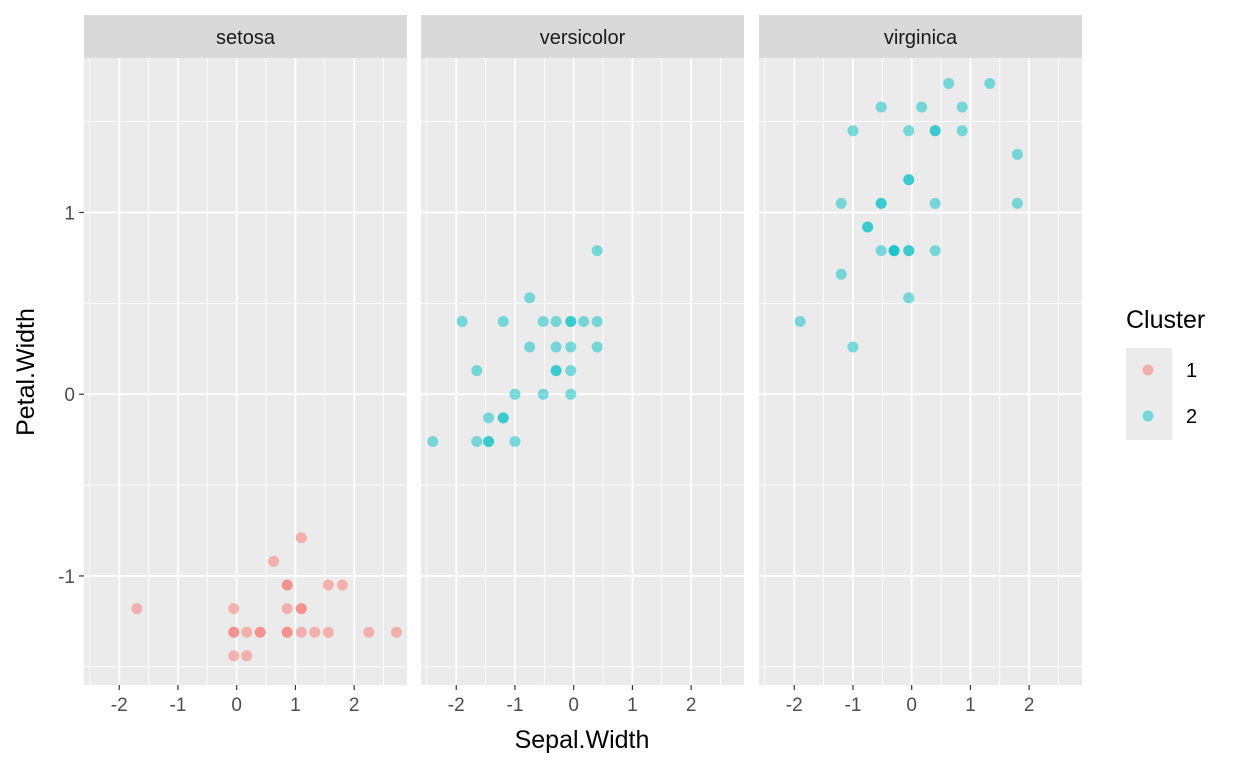 This screenshot has height=768, width=1248. What do you see at coordinates (245, 36) in the screenshot?
I see `facet-strip-setosa` at bounding box center [245, 36].